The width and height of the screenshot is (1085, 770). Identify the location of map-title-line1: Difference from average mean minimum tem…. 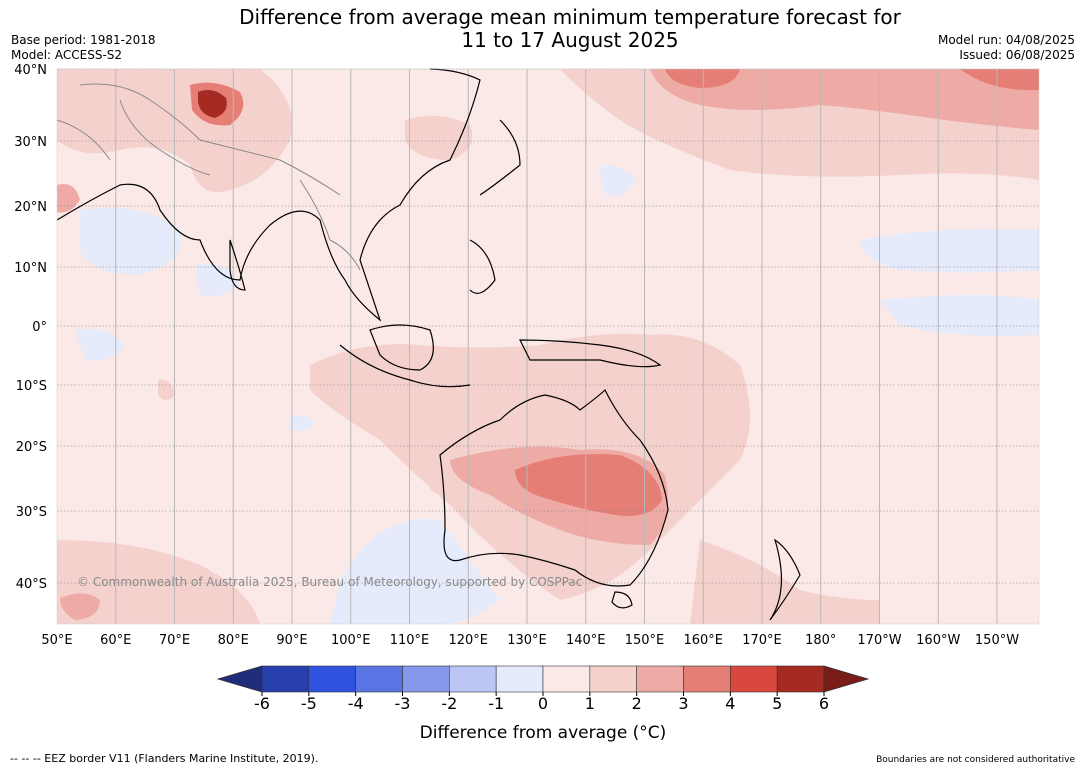
(570, 17).